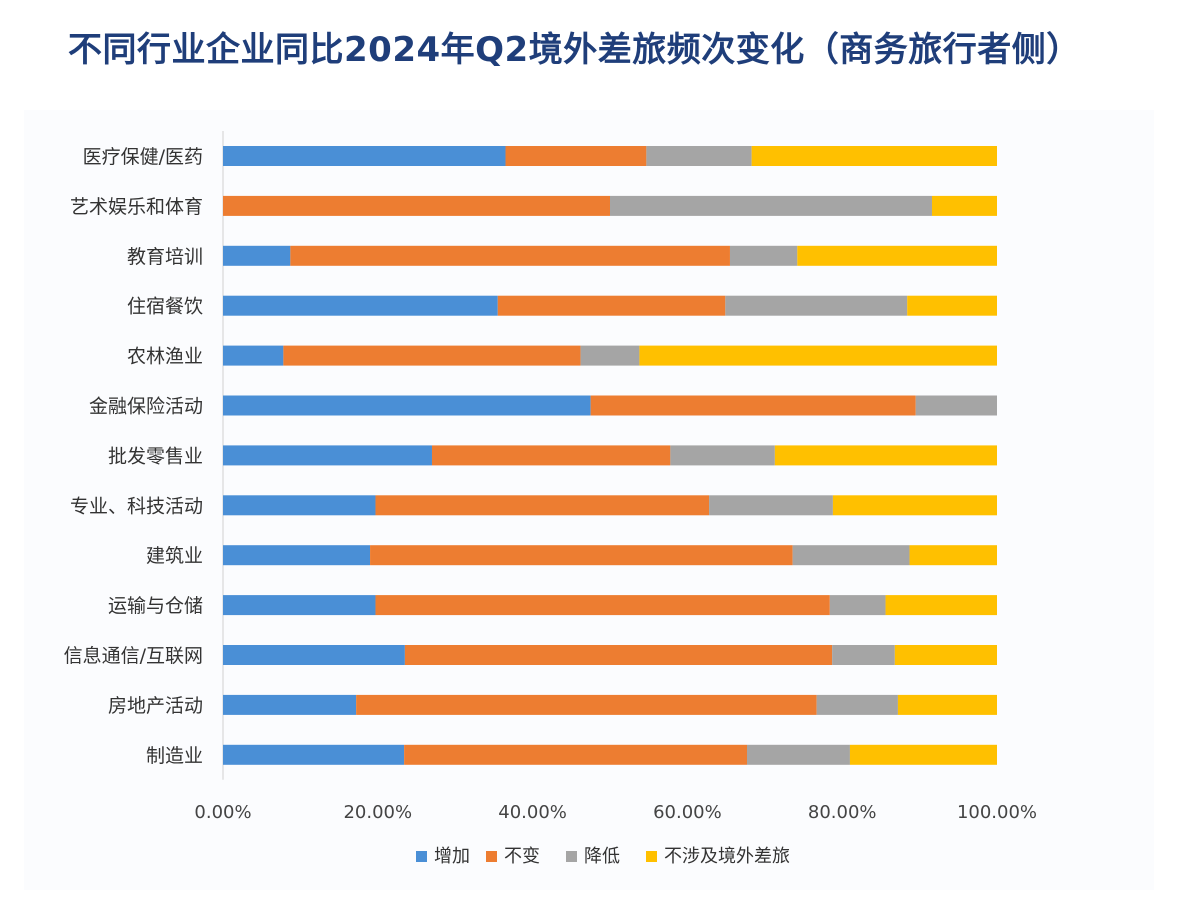  What do you see at coordinates (174, 556) in the screenshot?
I see `category-label: 建筑业` at bounding box center [174, 556].